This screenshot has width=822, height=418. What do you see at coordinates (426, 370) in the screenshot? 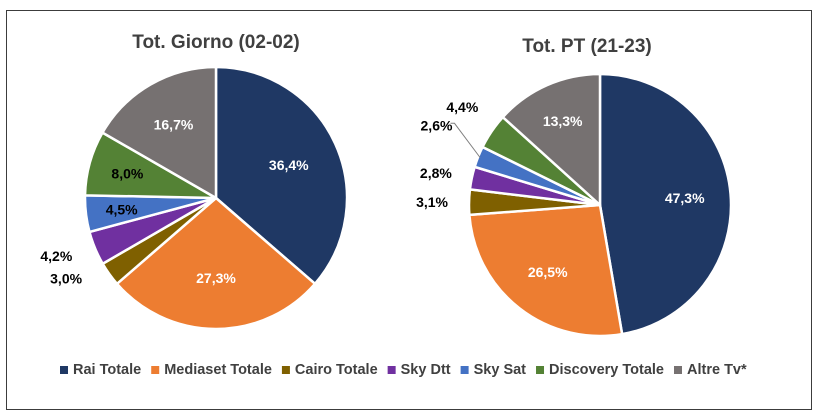
I see `legend-label-sky-dtt: Sky Dtt` at bounding box center [426, 370].